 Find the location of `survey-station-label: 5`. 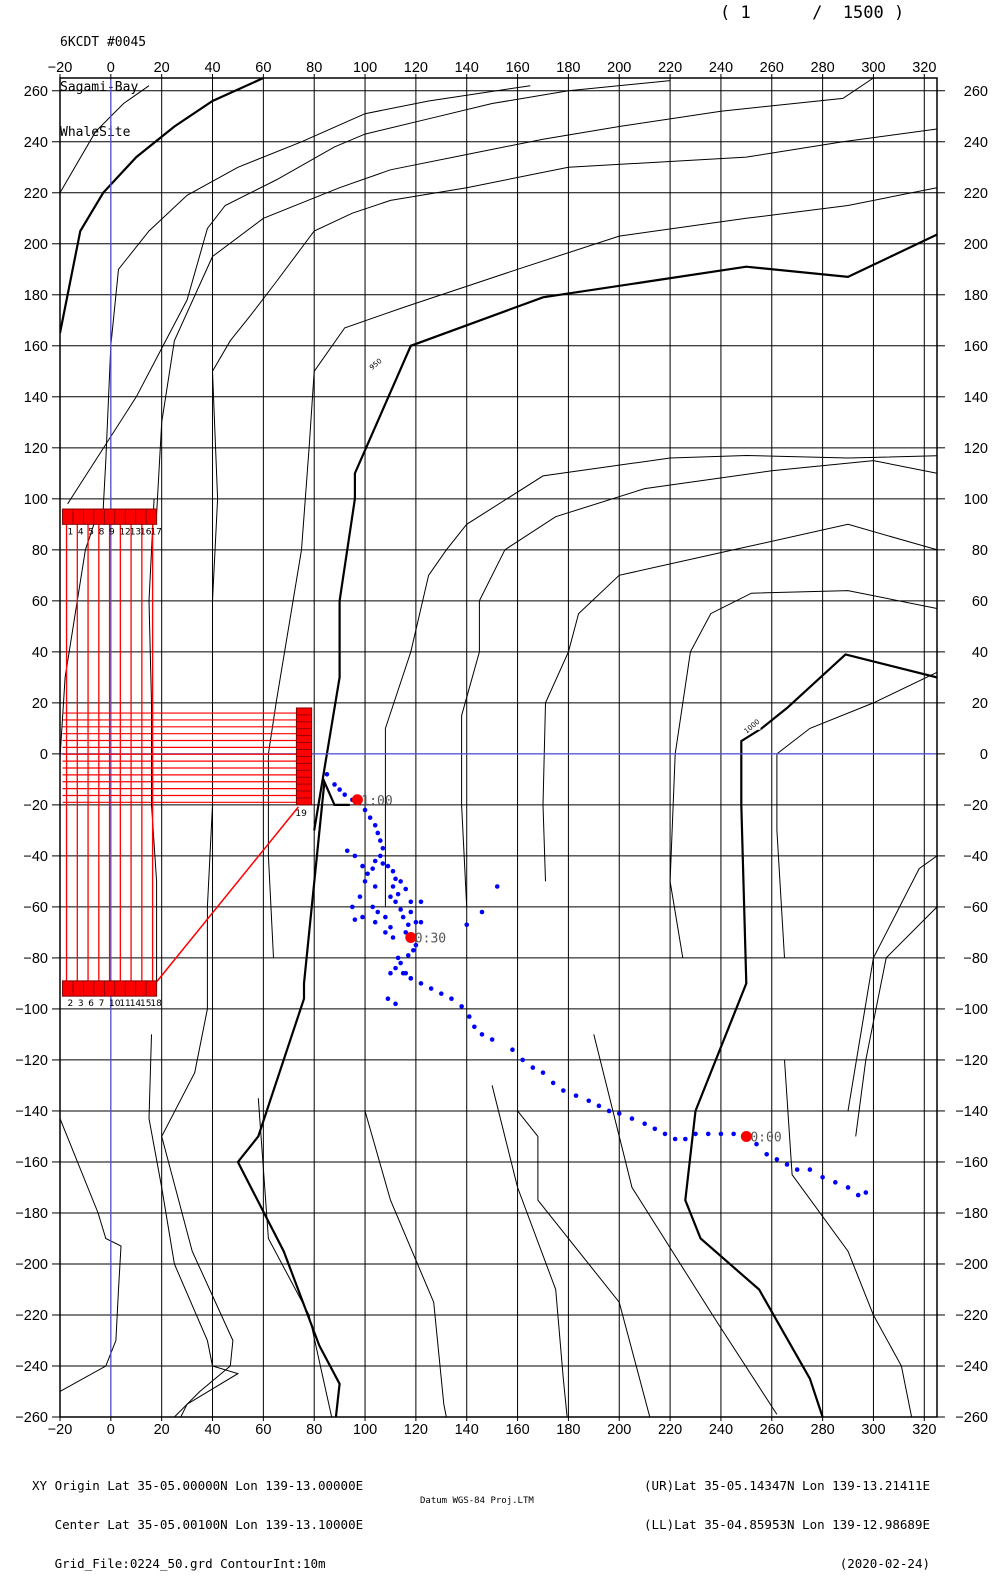

survey-station-label: 5 is located at coordinates (91, 532).